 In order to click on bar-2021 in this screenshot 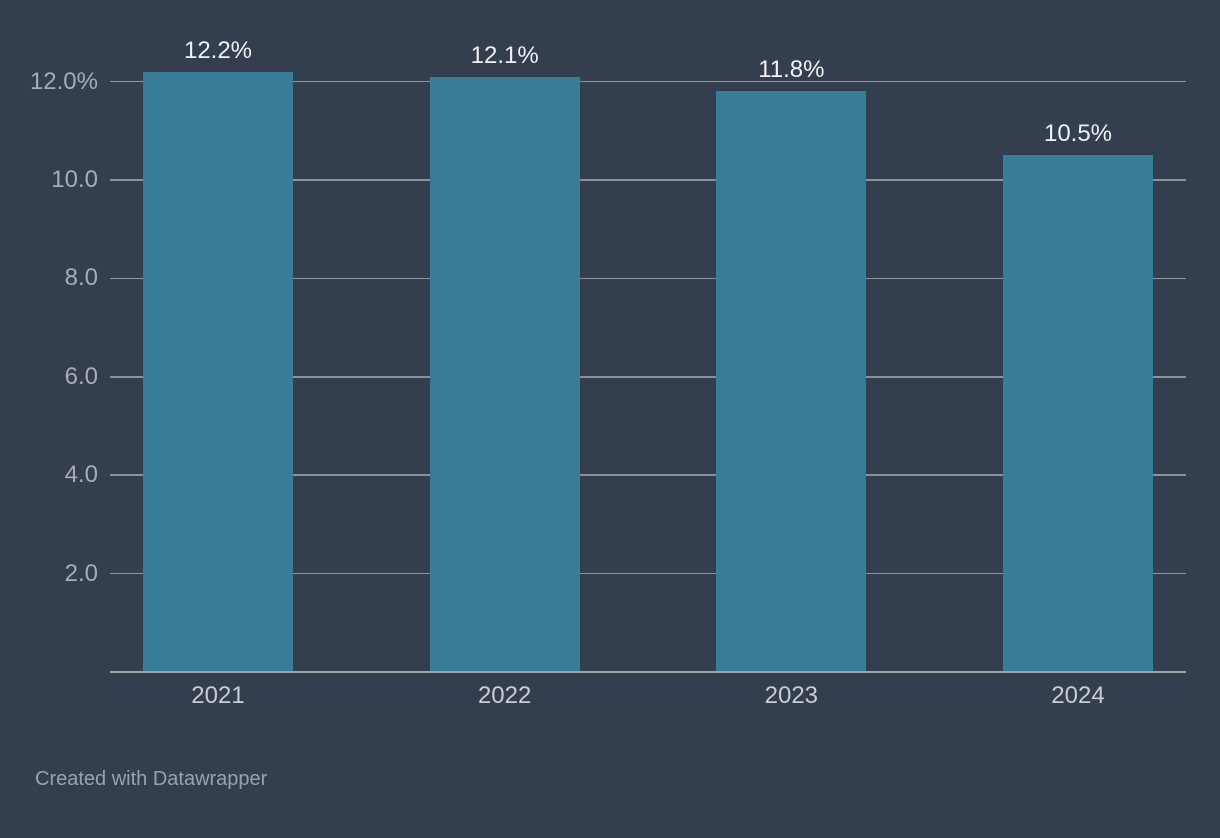, I will do `click(218, 371)`.